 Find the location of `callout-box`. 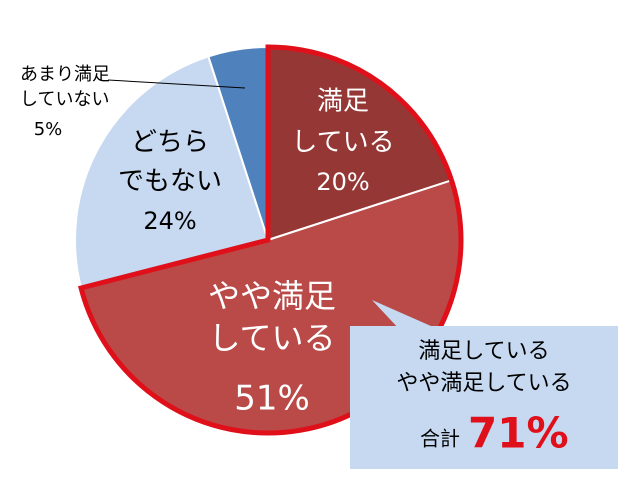

callout-box is located at coordinates (484, 397).